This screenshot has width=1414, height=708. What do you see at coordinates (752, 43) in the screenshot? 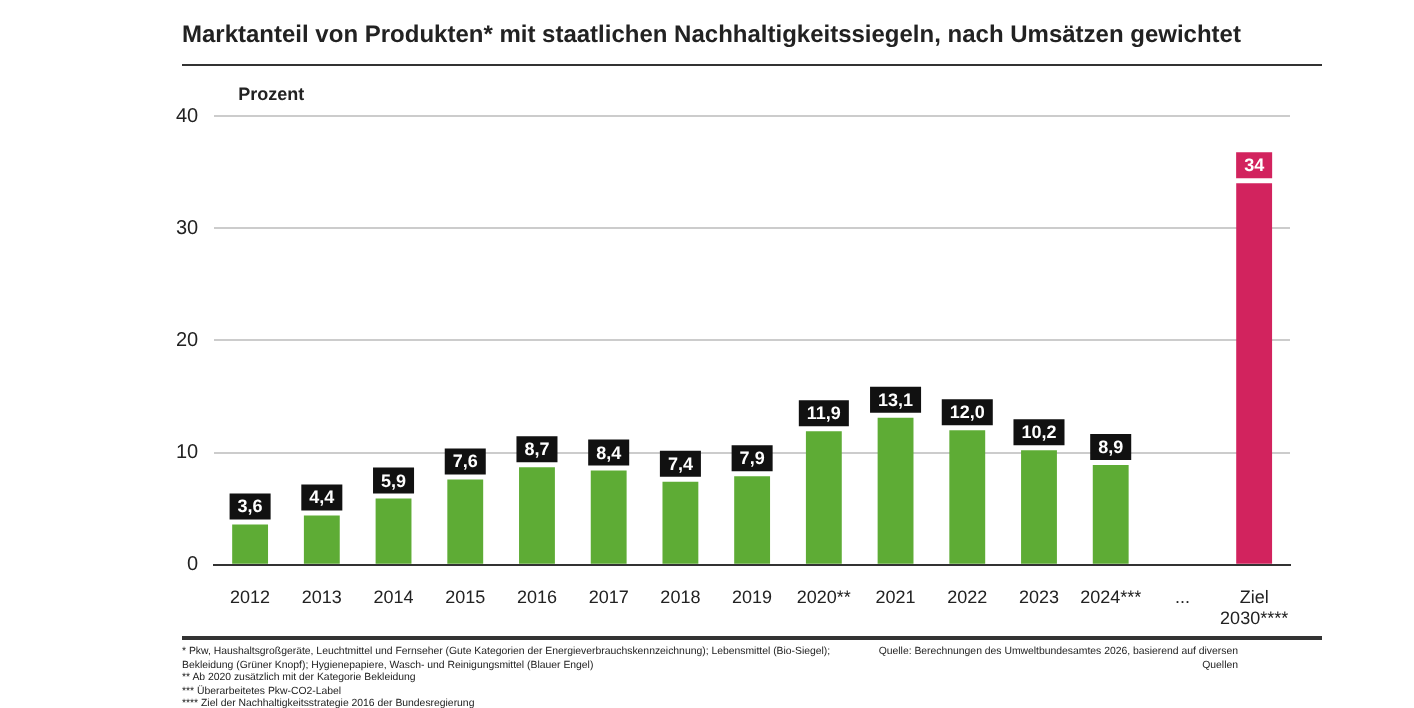
I see `chart-title: Marktanteil von Produkten* mit staatlichen Nachhaltigkeitssiegeln, nach Umsätzen gewichtet` at bounding box center [752, 43].